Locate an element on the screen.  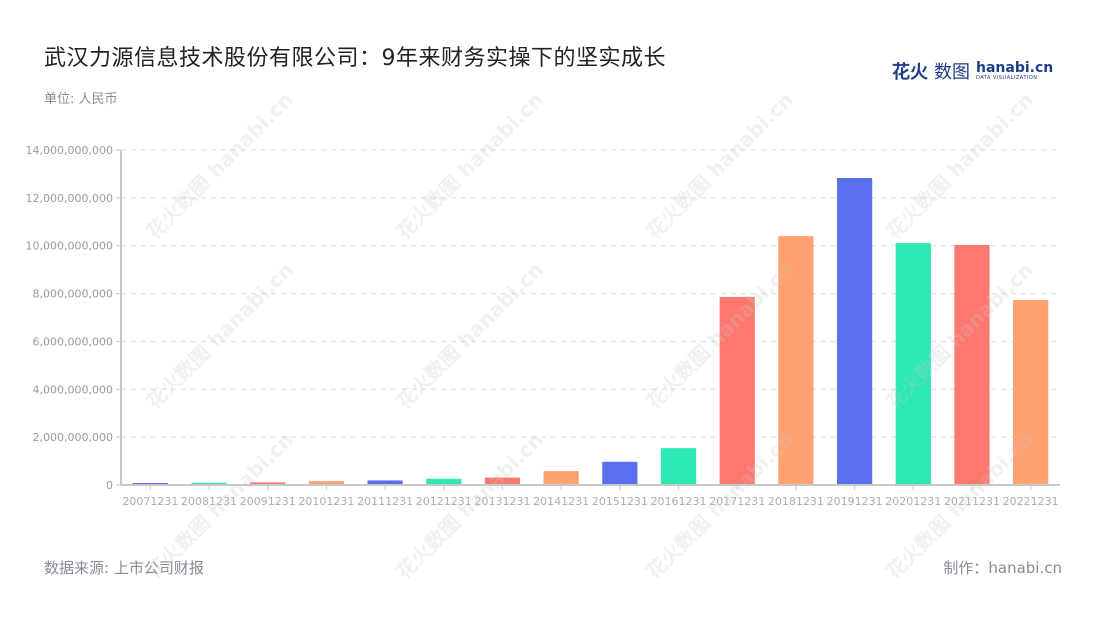
x-tick-label: 20141231 is located at coordinates (561, 501).